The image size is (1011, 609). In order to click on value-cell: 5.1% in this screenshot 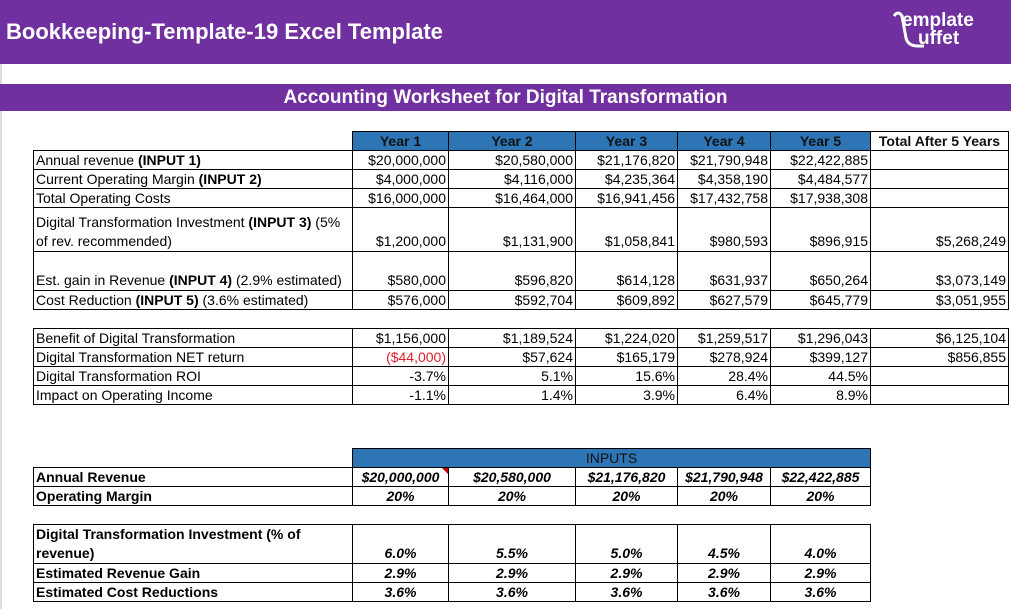, I will do `click(512, 376)`.